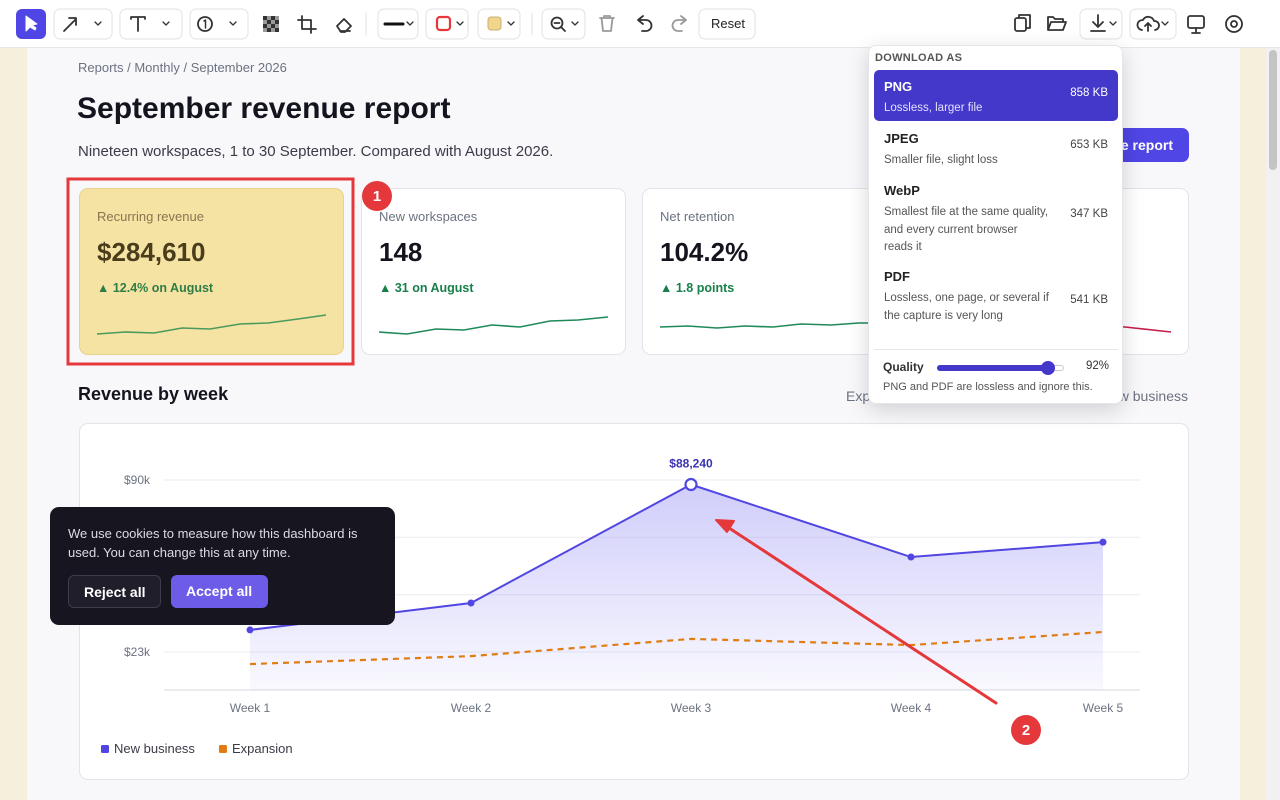 The width and height of the screenshot is (1280, 800). What do you see at coordinates (493, 271) in the screenshot?
I see `kpi-card: New workspaces 148 ▲ 31 on August` at bounding box center [493, 271].